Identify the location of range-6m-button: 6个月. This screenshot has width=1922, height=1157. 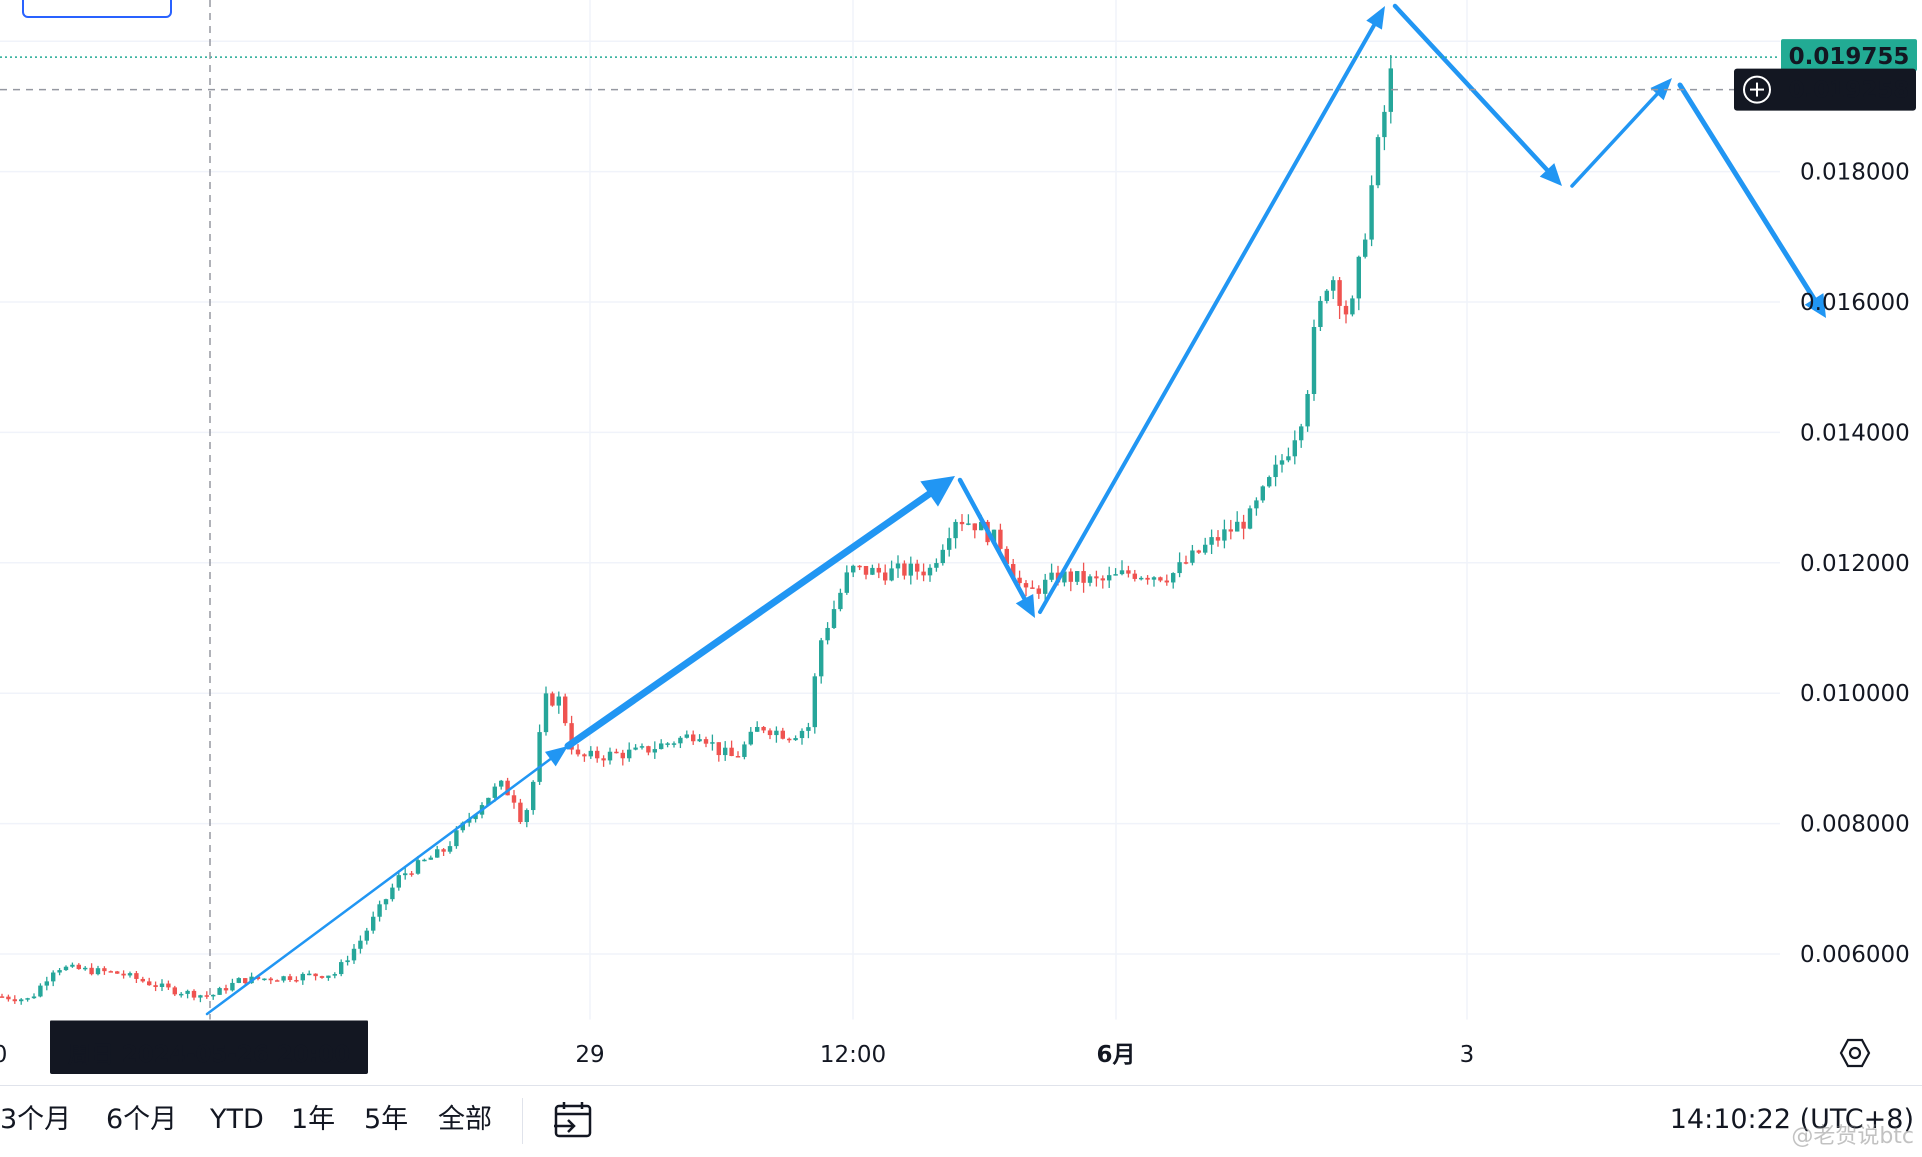
(142, 1119).